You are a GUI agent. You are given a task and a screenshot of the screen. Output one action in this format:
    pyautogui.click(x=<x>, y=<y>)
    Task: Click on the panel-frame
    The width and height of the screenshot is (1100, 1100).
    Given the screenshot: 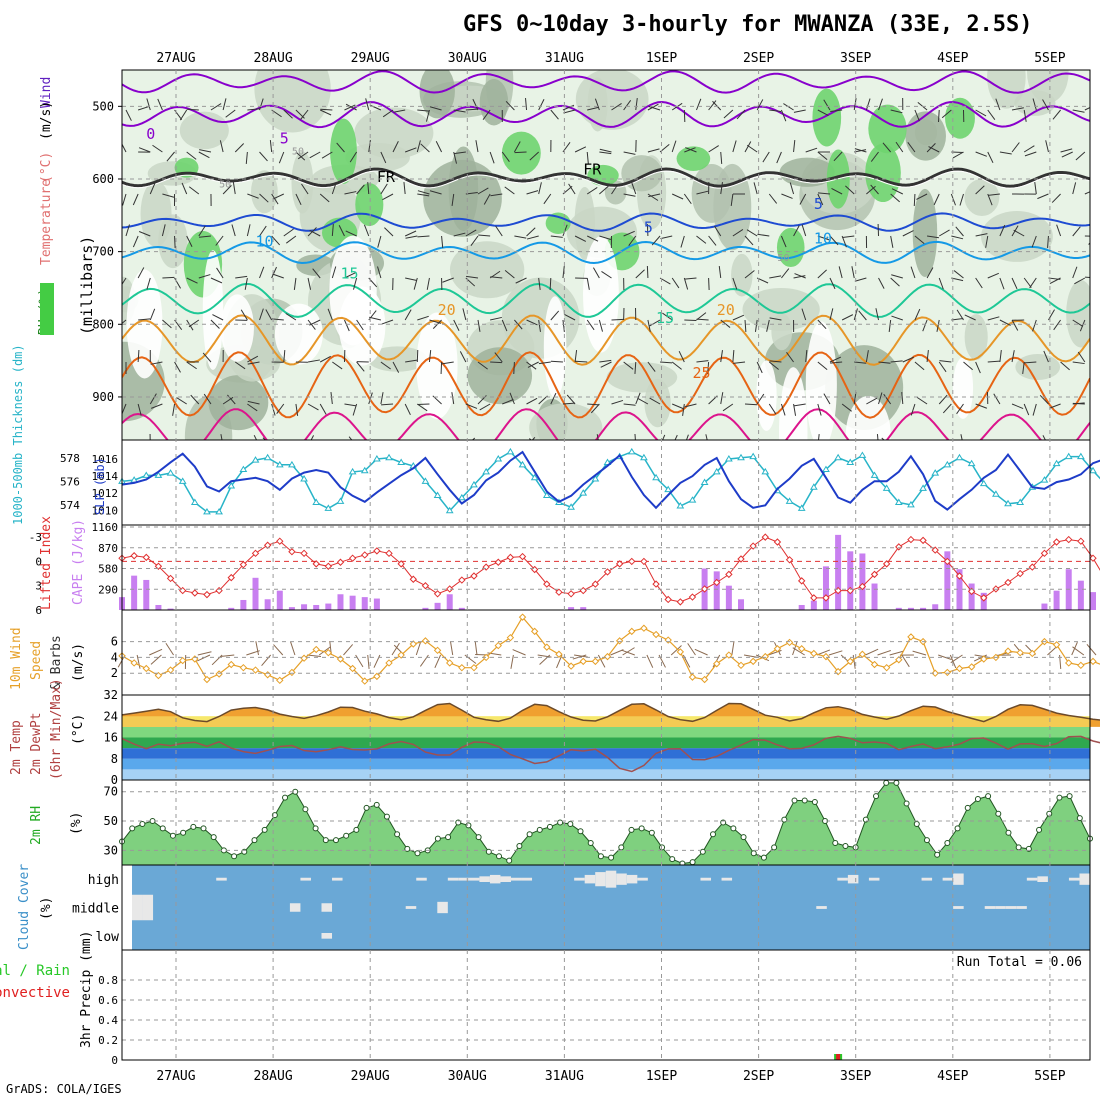 What is the action you would take?
    pyautogui.click(x=606, y=1005)
    